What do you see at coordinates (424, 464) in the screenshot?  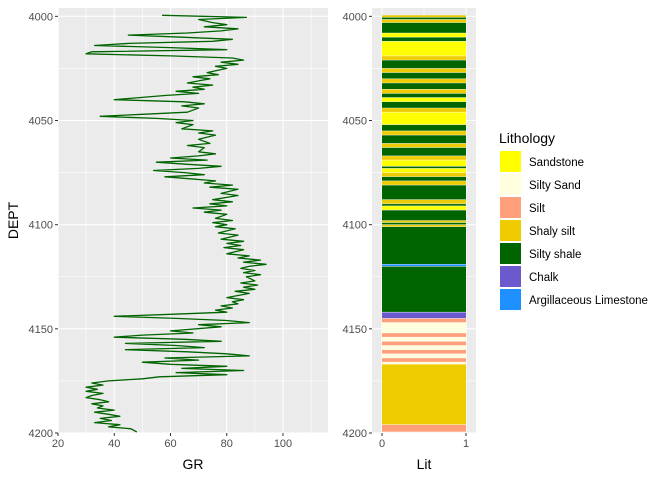 I see `lit-axis-title: Lit` at bounding box center [424, 464].